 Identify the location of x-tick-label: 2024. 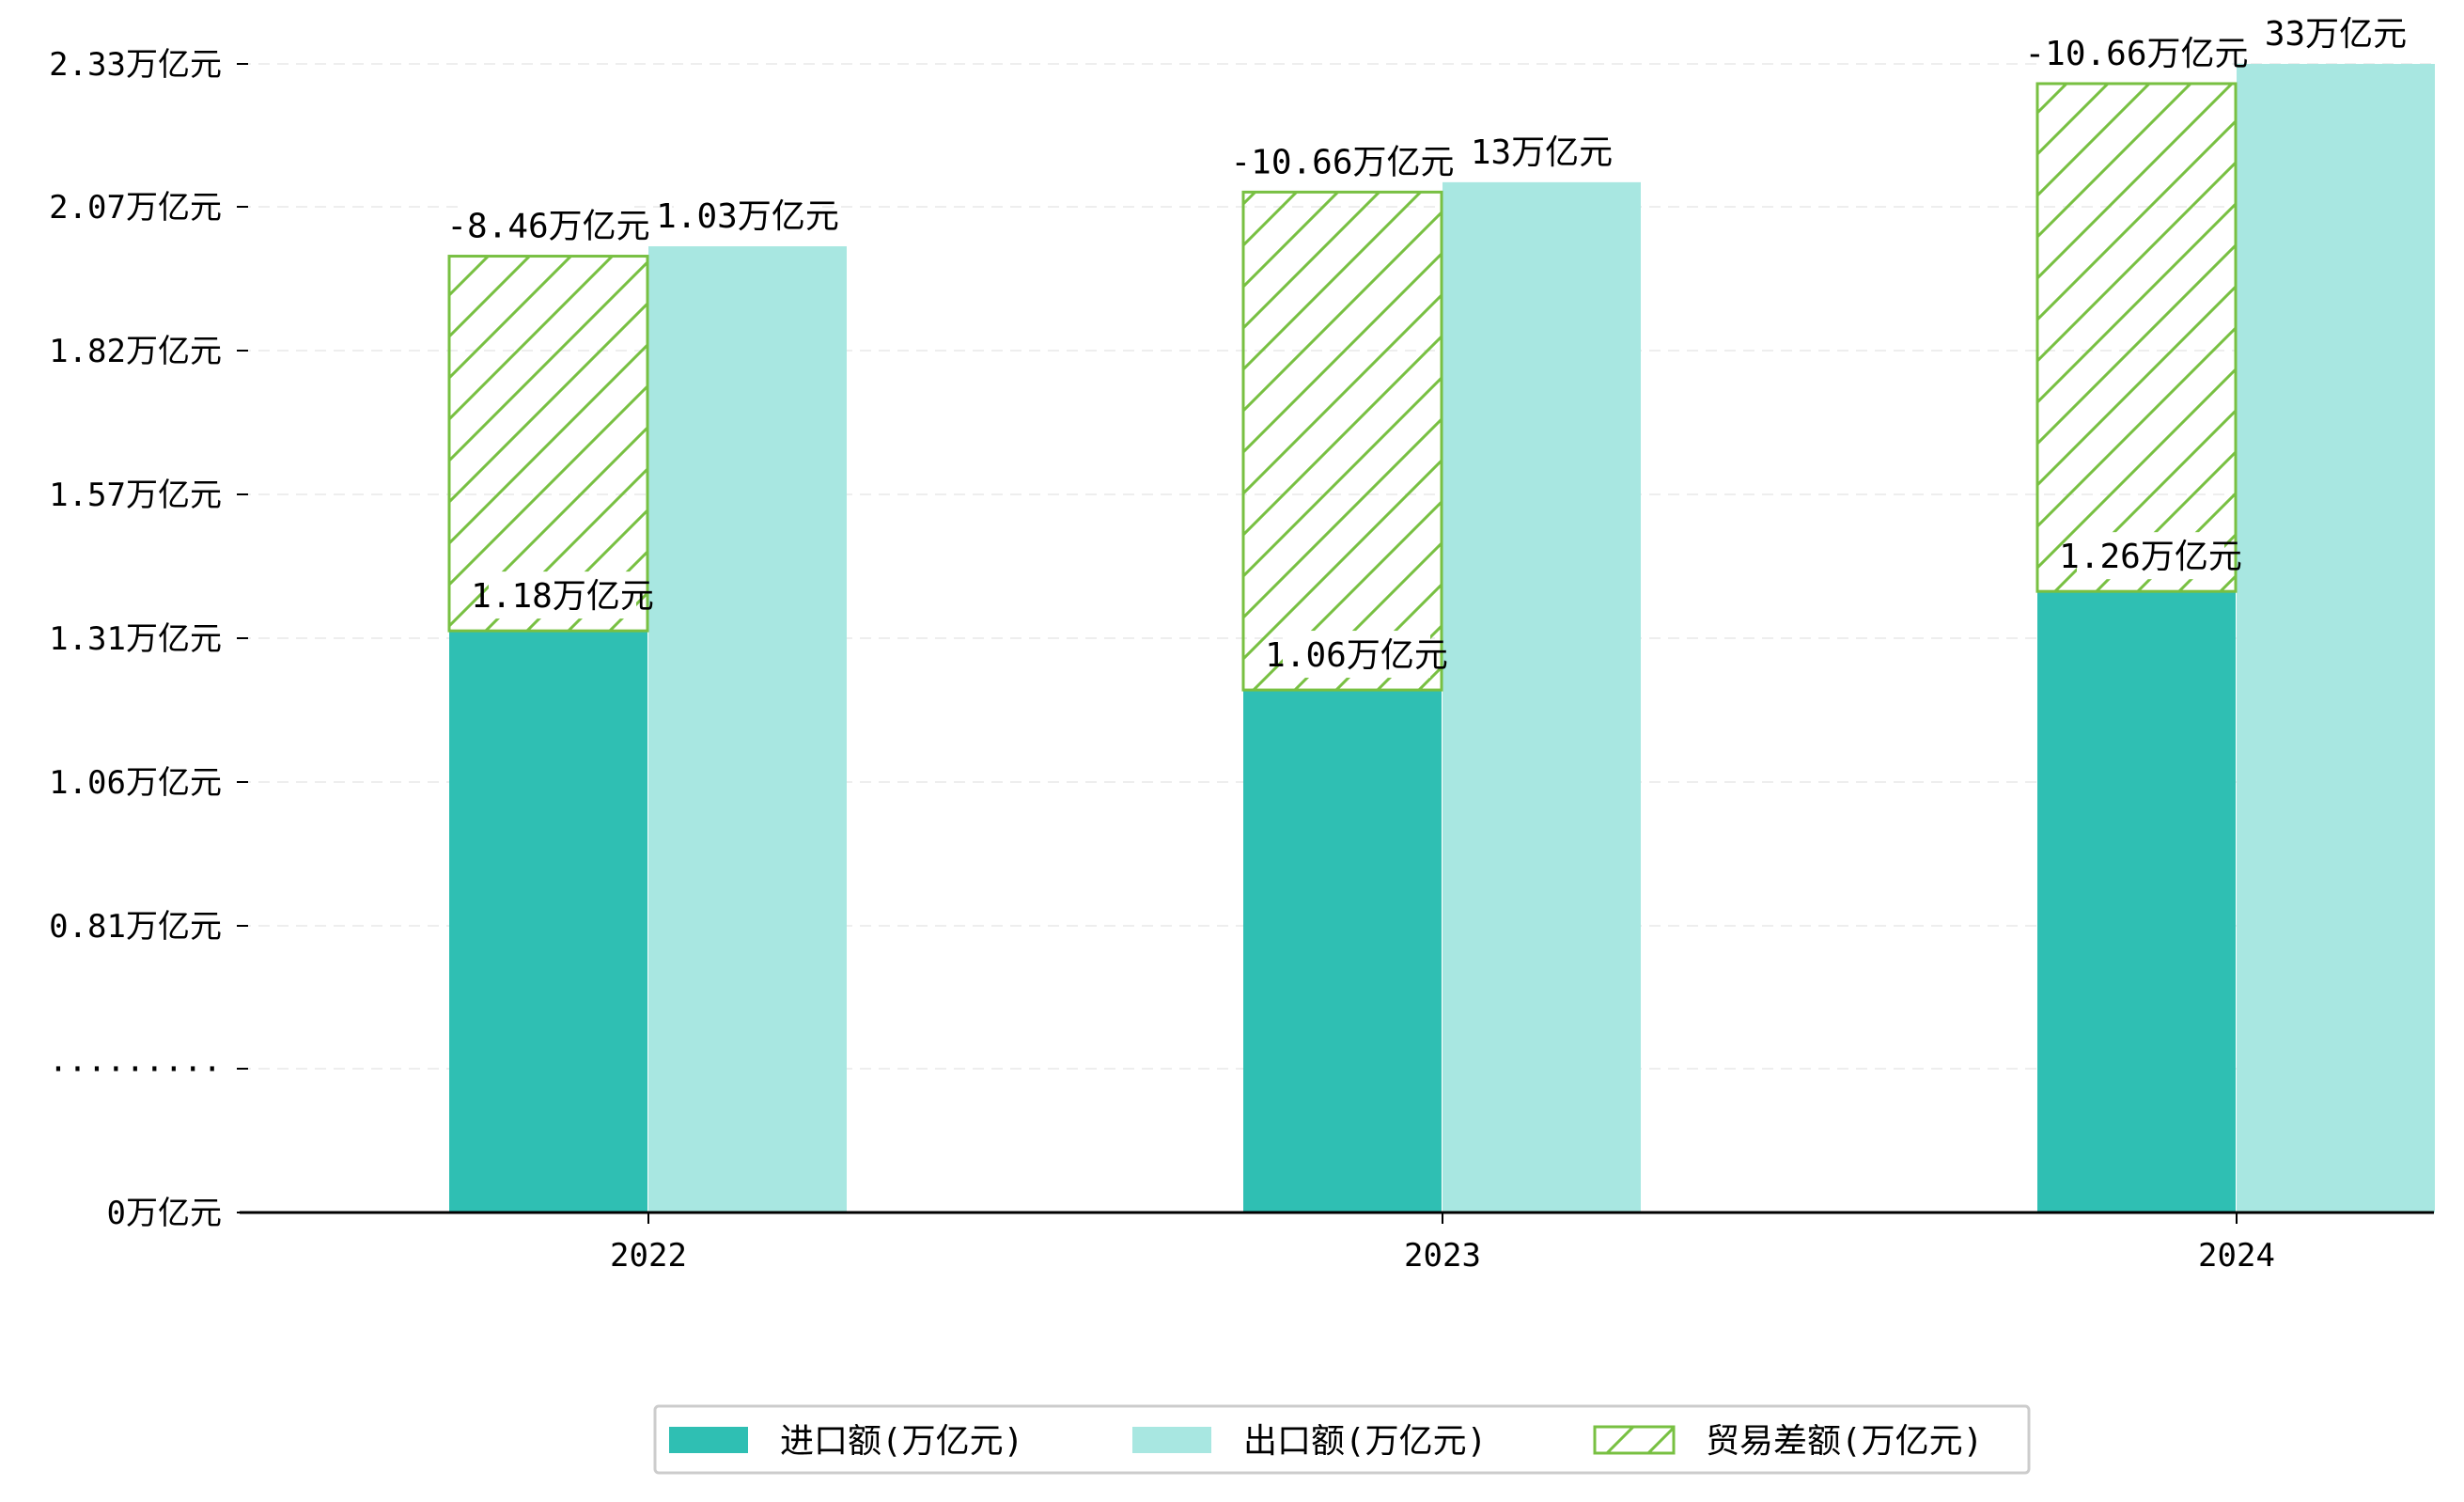
(2236, 1256).